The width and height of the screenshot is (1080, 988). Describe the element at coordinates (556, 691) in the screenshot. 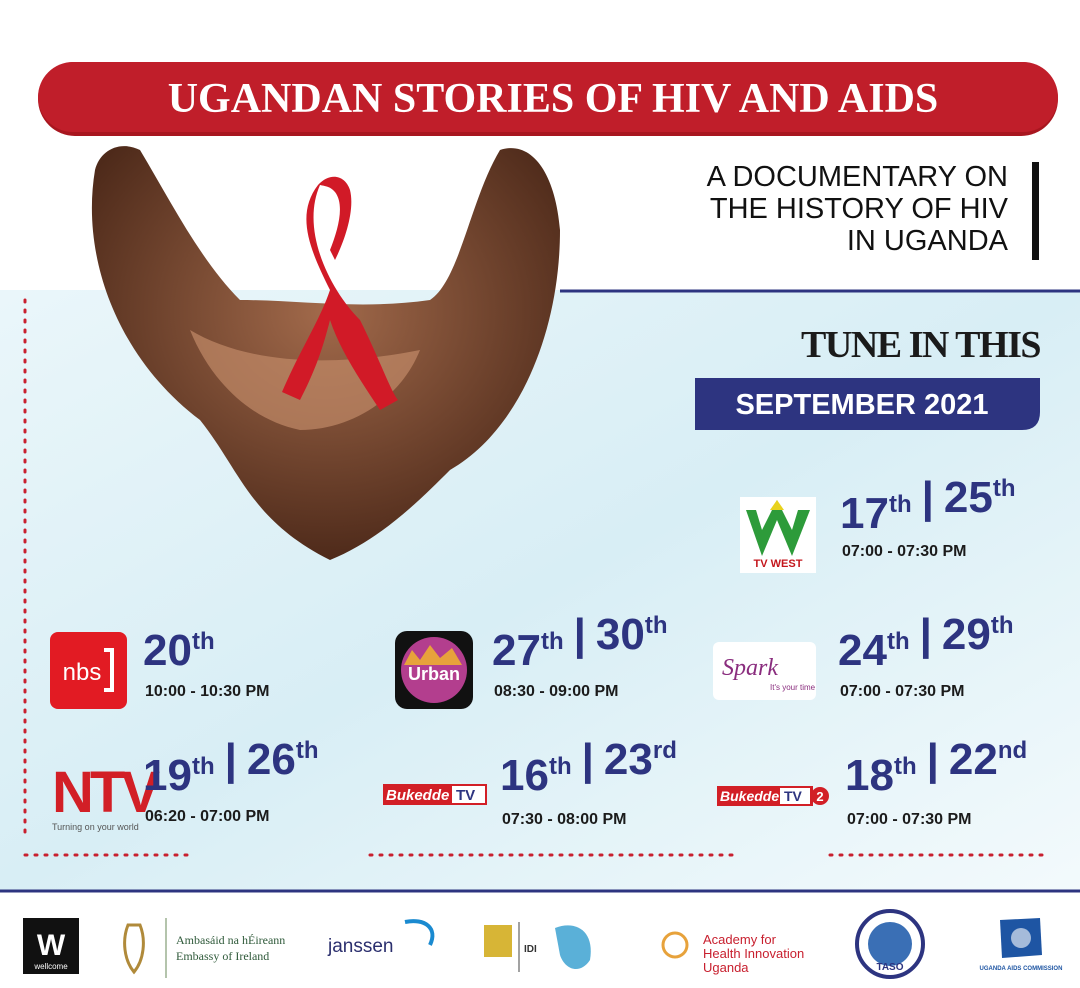

I see `air-time: 08:30 - 09:00 PM` at that location.